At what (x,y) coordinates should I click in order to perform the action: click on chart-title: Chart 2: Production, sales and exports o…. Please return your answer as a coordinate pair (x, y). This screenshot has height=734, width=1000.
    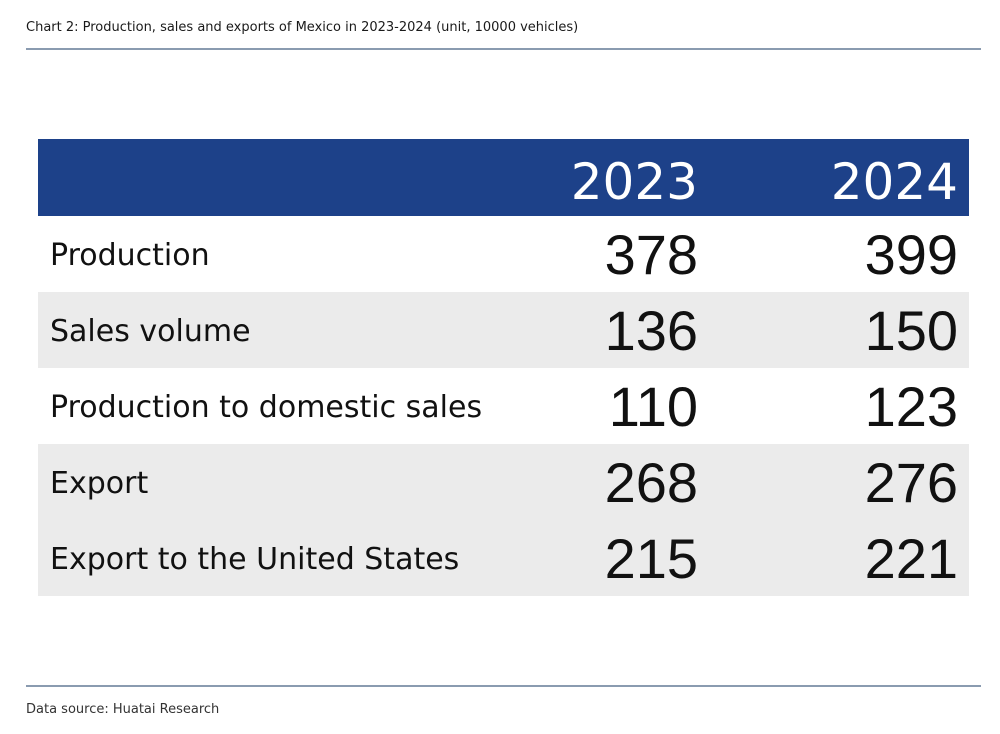
    Looking at the image, I should click on (302, 27).